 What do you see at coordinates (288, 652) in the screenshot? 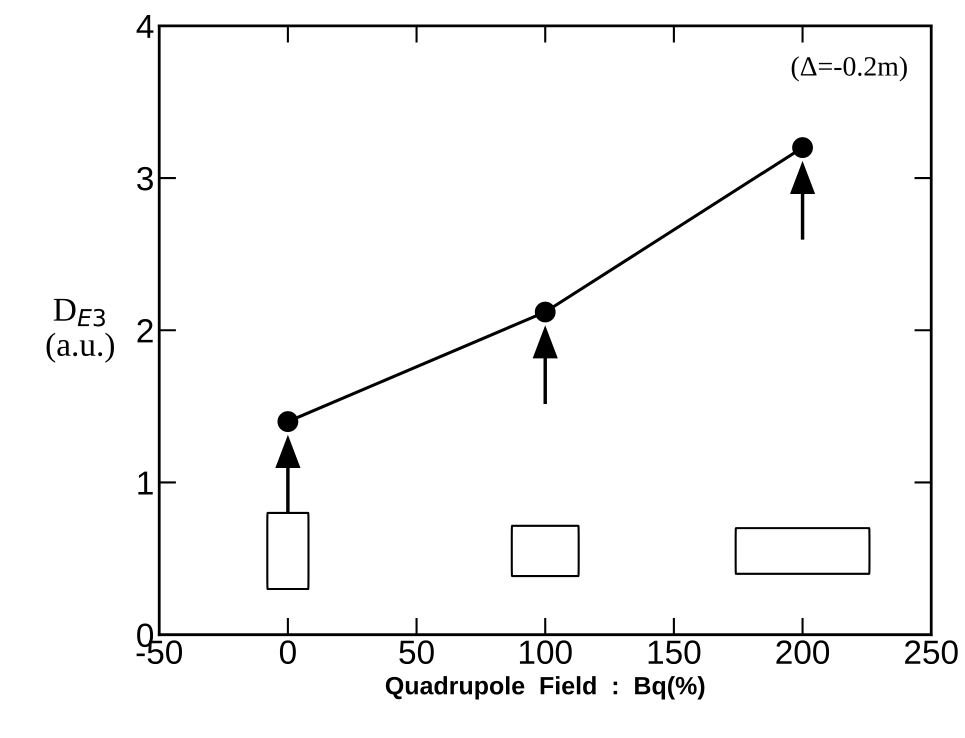
I see `x-tick-label: 0` at bounding box center [288, 652].